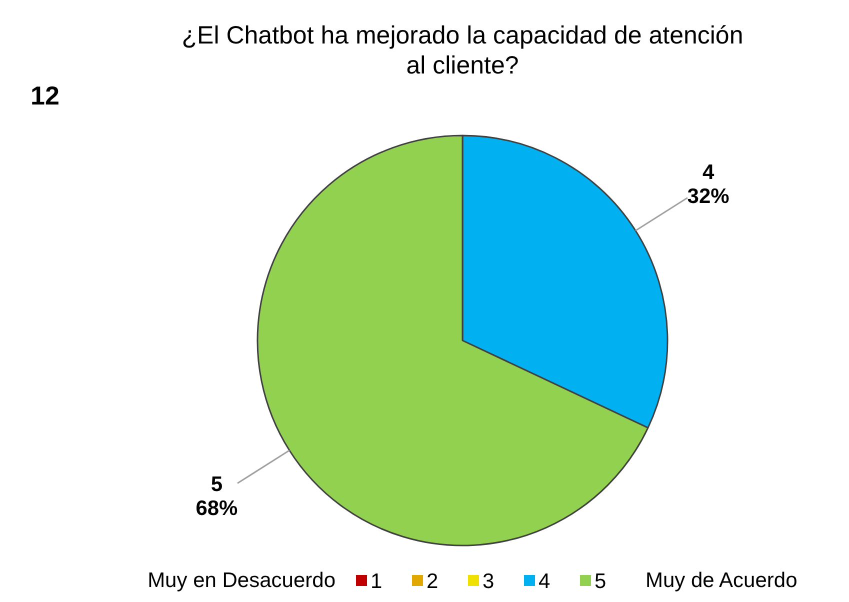 The height and width of the screenshot is (602, 849). I want to click on slice-label: 4, so click(708, 172).